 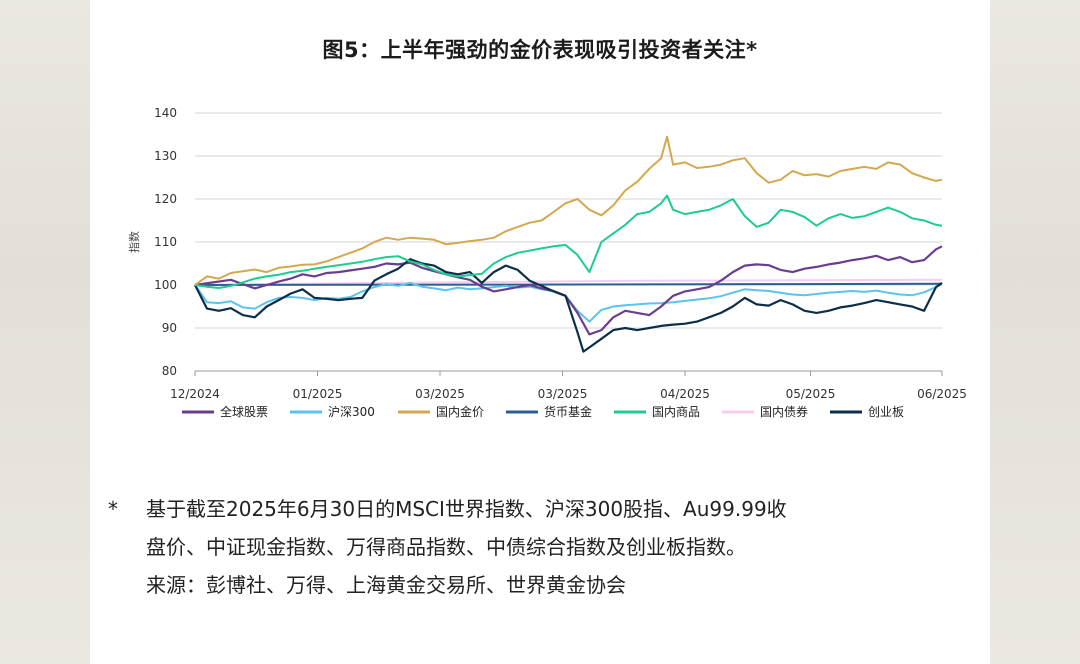 I want to click on y-axis-ticks: 80 90 100 110 120 130 140, so click(x=165, y=242).